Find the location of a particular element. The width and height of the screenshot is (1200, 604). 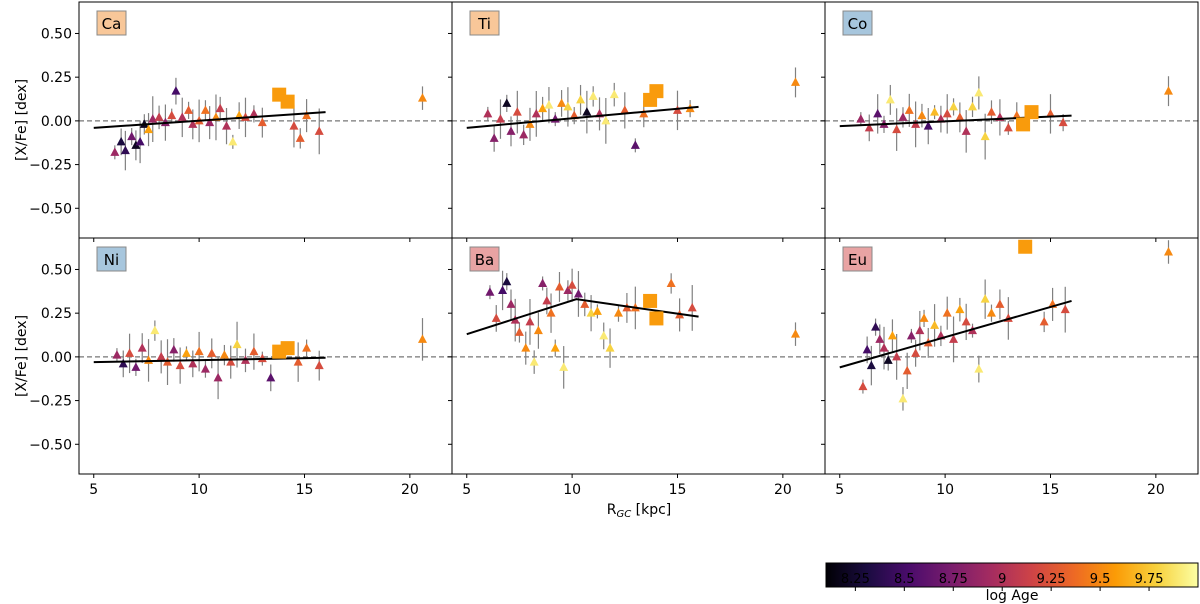

element-label: Ca is located at coordinates (111, 23).